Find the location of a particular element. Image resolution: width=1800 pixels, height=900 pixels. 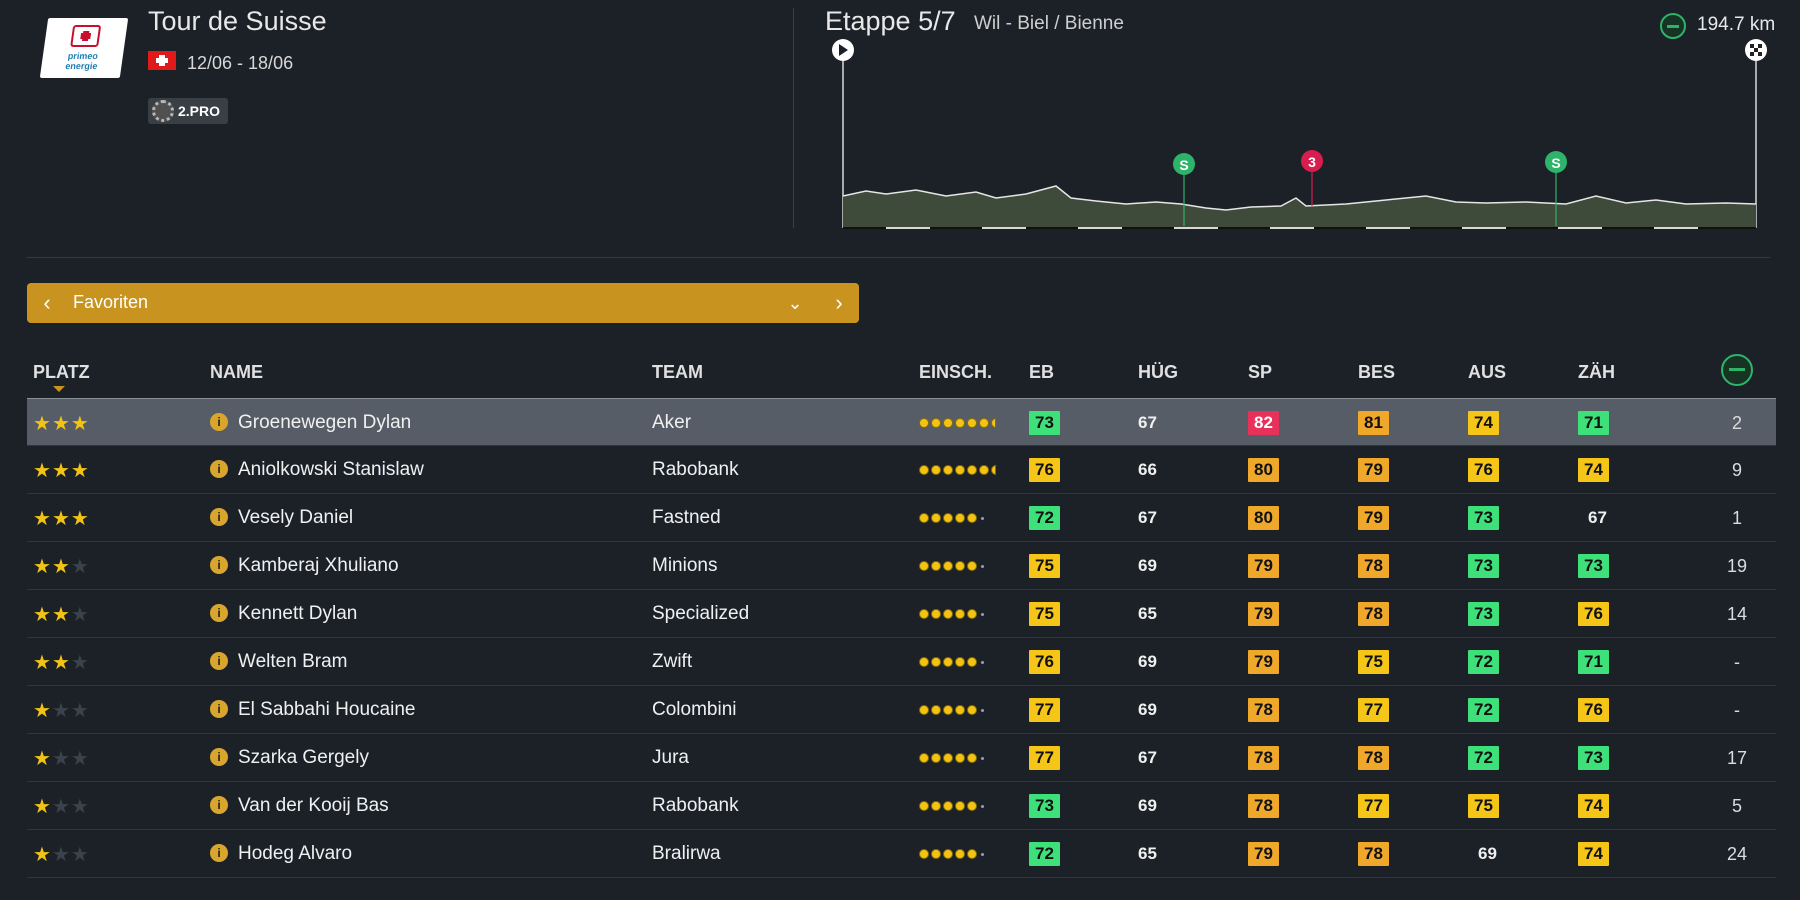

stat-zah: 71 is located at coordinates (1593, 423).